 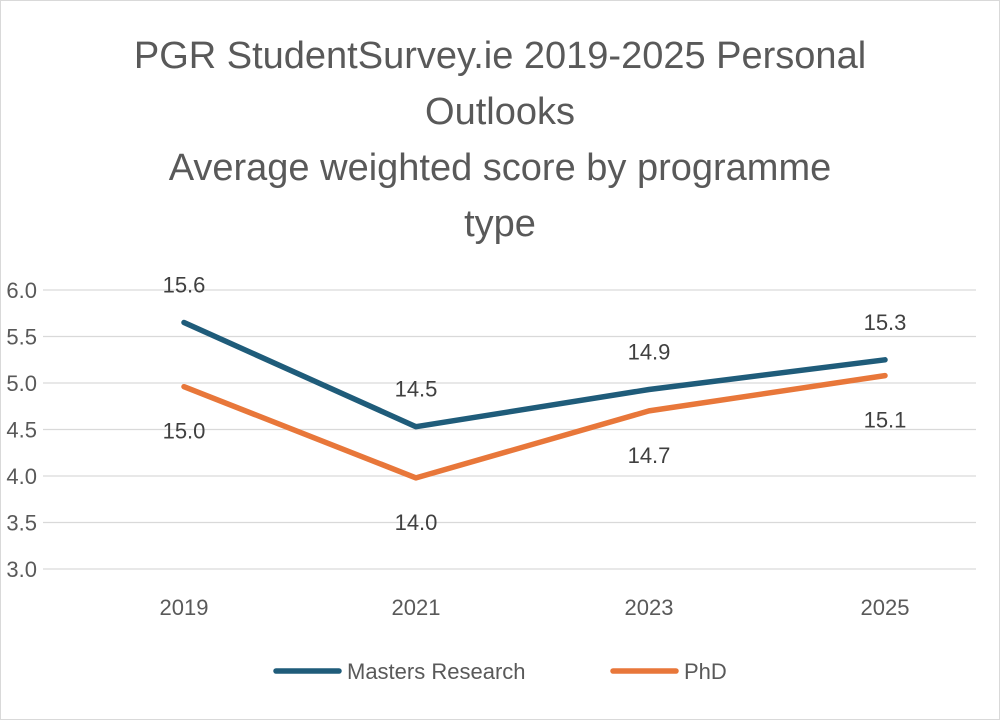 What do you see at coordinates (535, 607) in the screenshot?
I see `x-axis-tick-labels: 2019 2021 2023 2025` at bounding box center [535, 607].